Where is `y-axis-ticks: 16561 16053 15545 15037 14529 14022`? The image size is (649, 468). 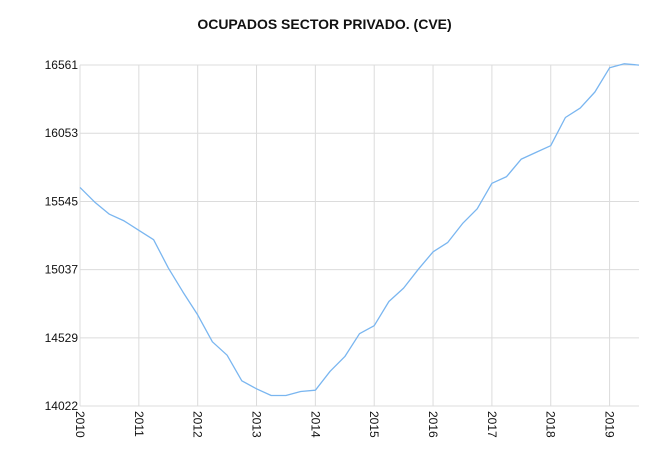 y-axis-ticks: 16561 16053 15545 15037 14529 14022 is located at coordinates (62, 235).